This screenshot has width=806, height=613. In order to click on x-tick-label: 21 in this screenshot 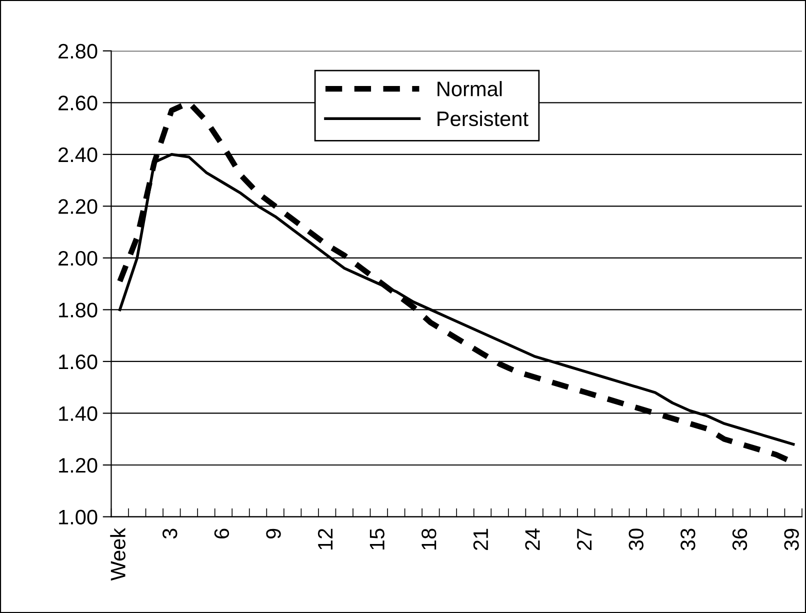, I will do `click(480, 539)`.